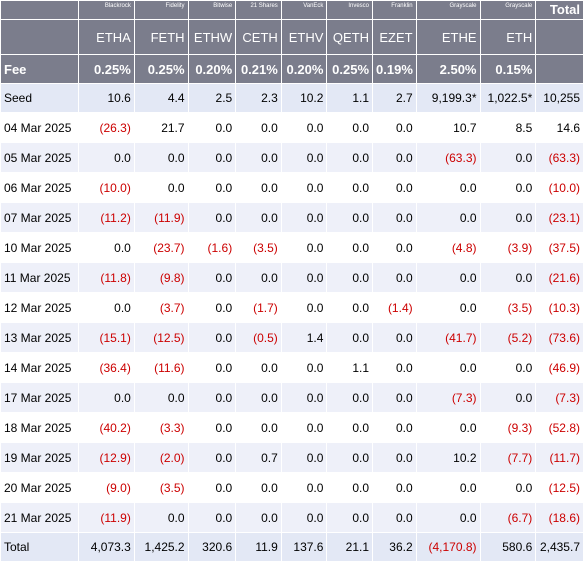 The height and width of the screenshot is (572, 586). Describe the element at coordinates (40, 247) in the screenshot. I see `row-date: 10 Mar 2025` at that location.